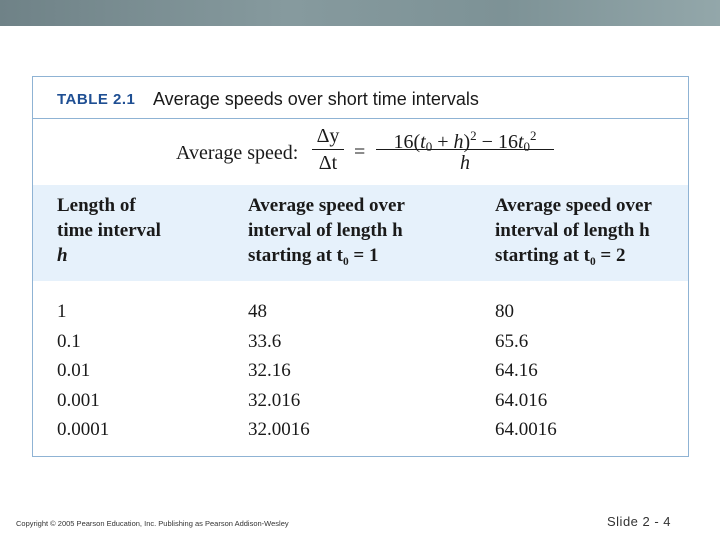  What do you see at coordinates (62, 311) in the screenshot?
I see `table-cell: 1` at bounding box center [62, 311].